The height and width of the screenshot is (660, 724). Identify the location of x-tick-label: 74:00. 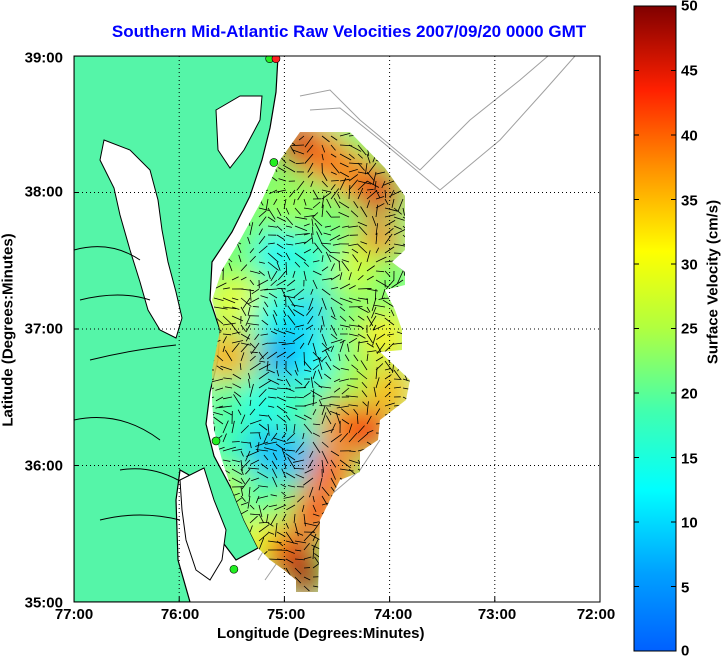
(393, 614).